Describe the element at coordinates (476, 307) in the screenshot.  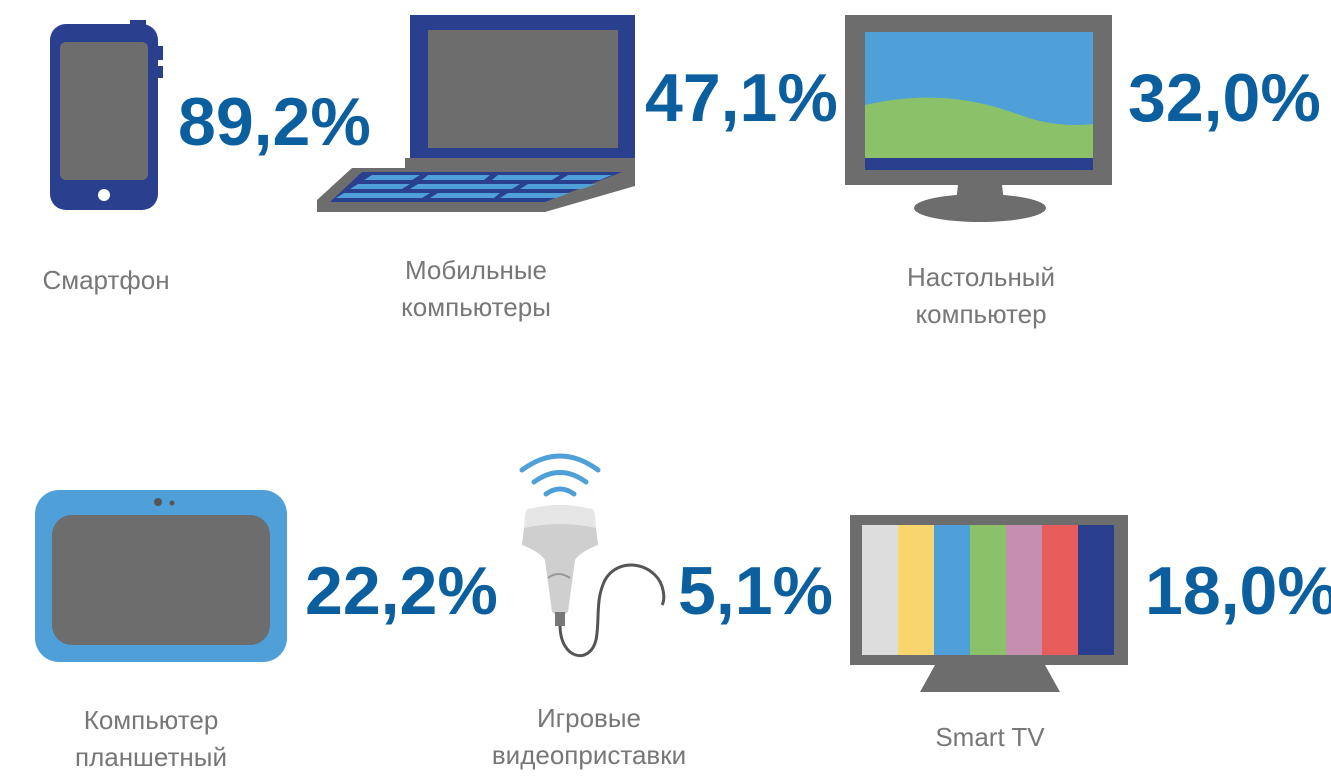
I see `label-line: компьютеры` at that location.